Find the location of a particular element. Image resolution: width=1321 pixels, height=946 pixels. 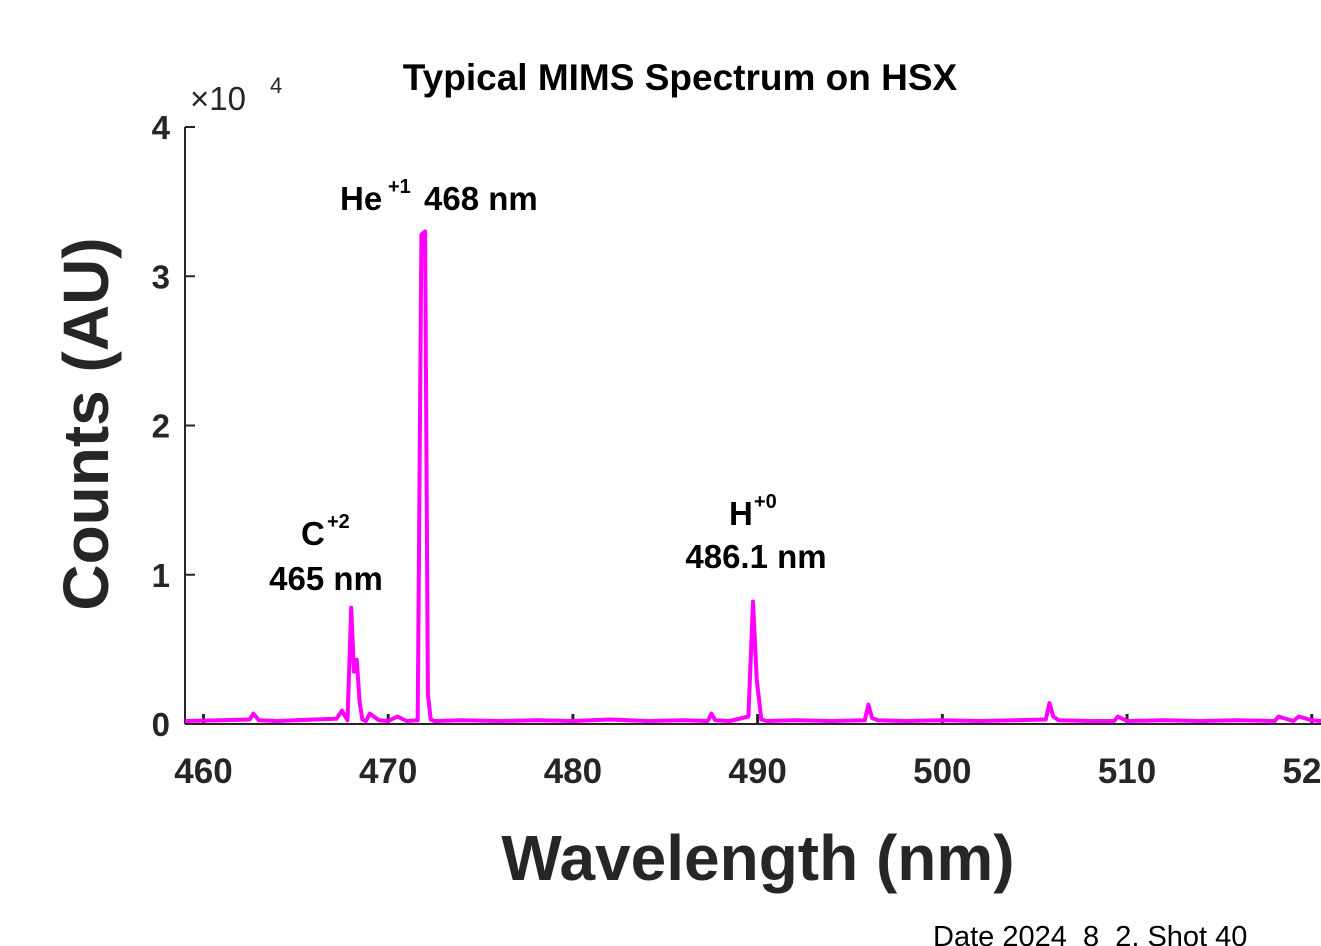

annotation-hydrogen-ion: H is located at coordinates (741, 513).